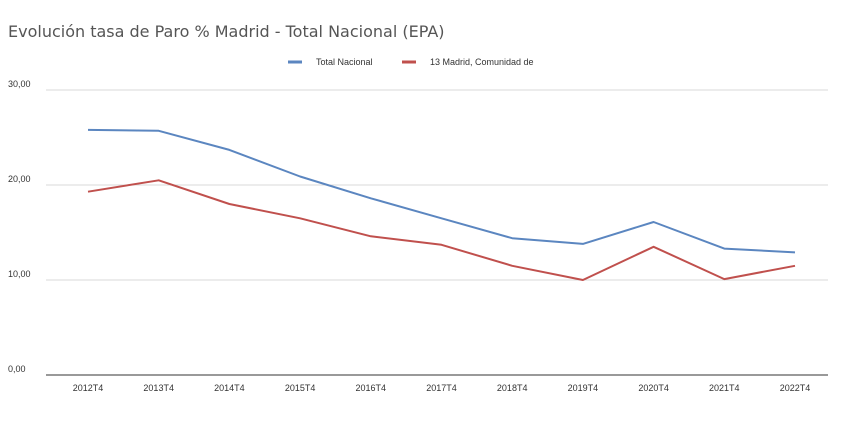  Describe the element at coordinates (795, 388) in the screenshot. I see `x-tick-label: 2022T4` at that location.